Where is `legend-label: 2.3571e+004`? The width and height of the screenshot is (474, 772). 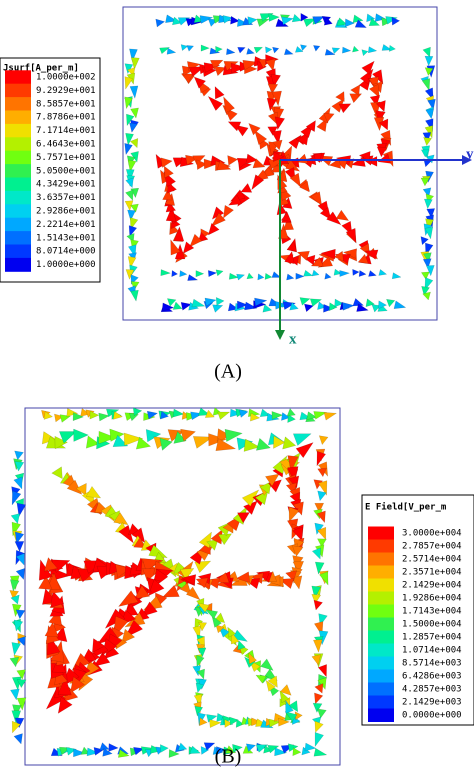
legend-label: 2.3571e+004 is located at coordinates (432, 573).